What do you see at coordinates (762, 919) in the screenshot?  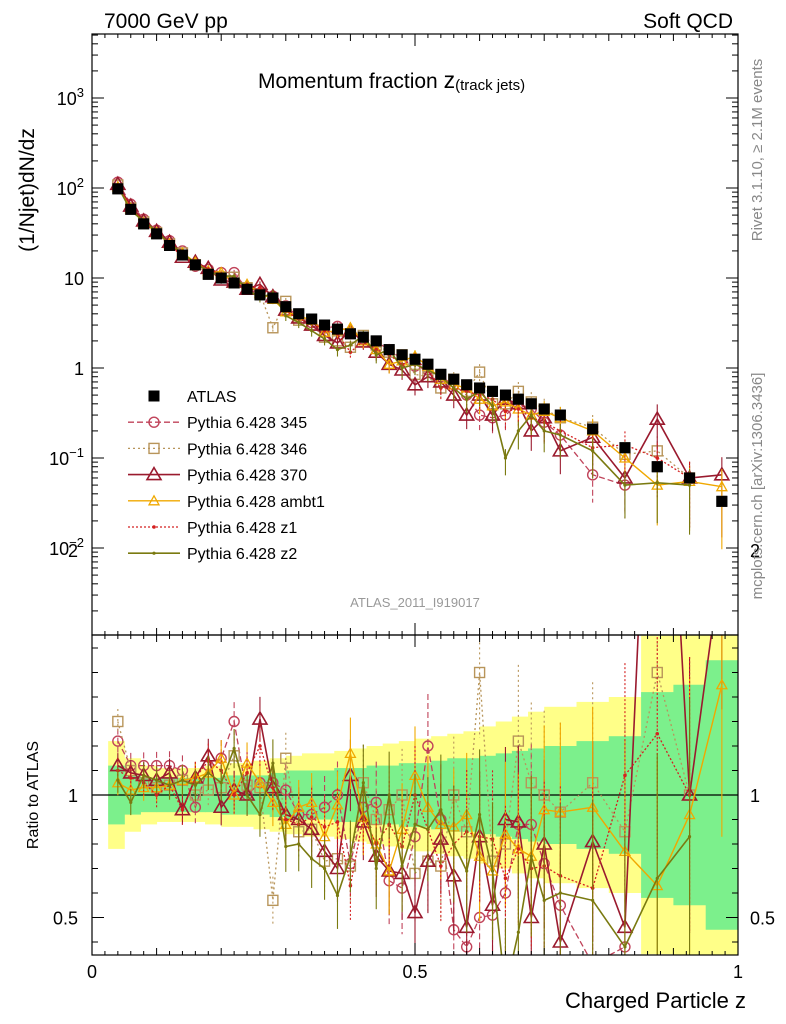 I see `ratio-y-tick-label-right: 0.5` at bounding box center [762, 919].